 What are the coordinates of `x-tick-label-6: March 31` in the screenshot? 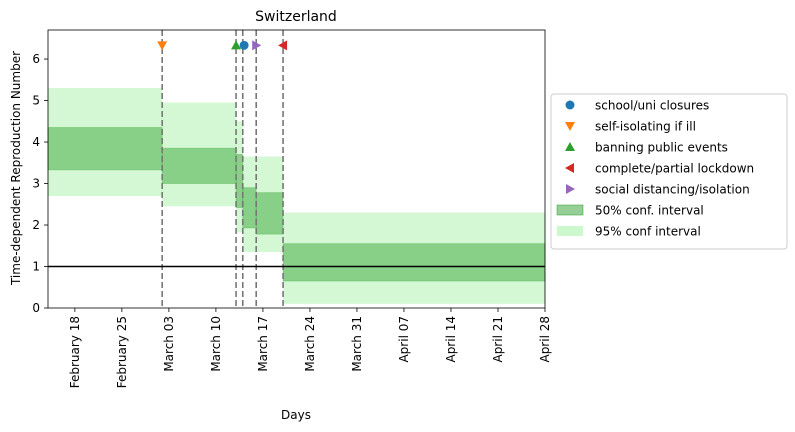 It's located at (357, 344).